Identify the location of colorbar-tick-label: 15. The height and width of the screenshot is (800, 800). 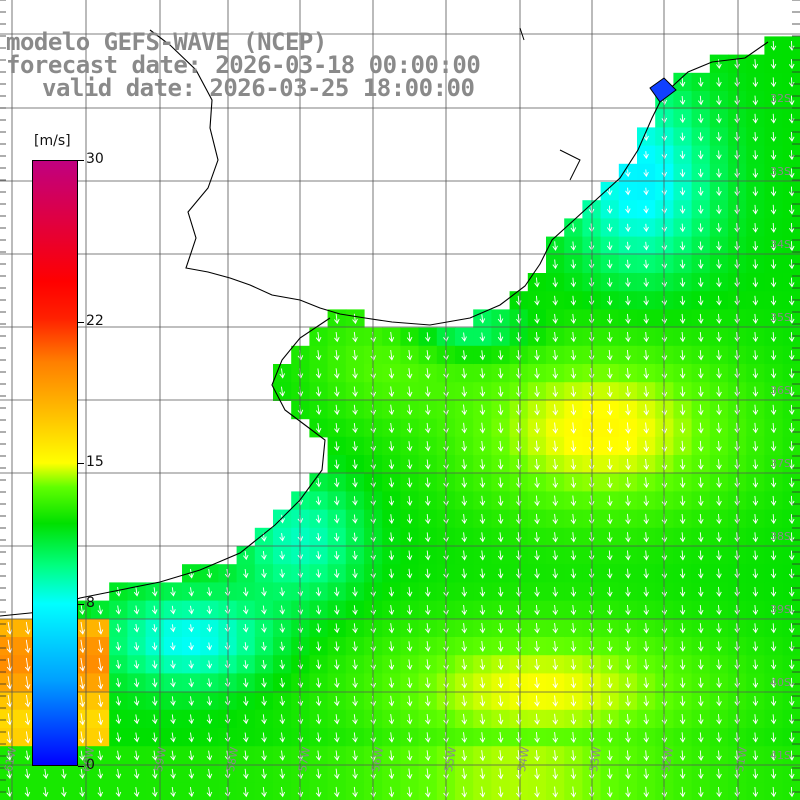
(95, 462).